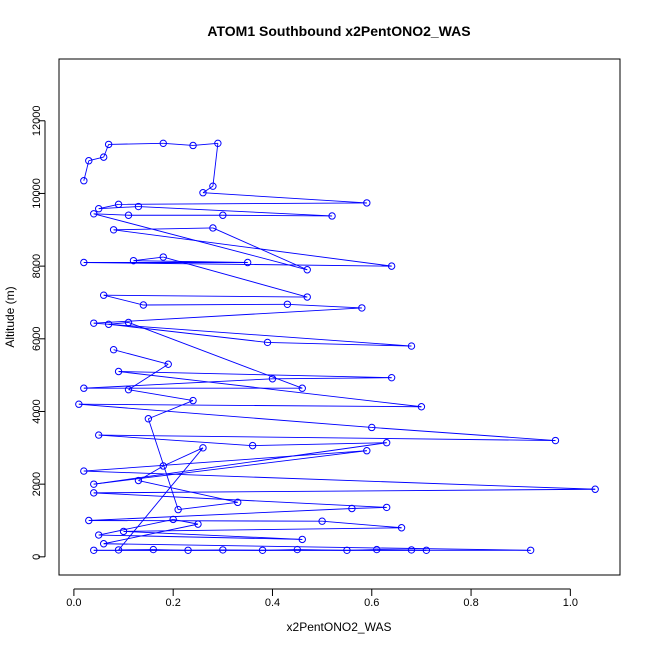  I want to click on chart-title: ATOM1 Southbound x2PentONO2_WAS, so click(338, 31).